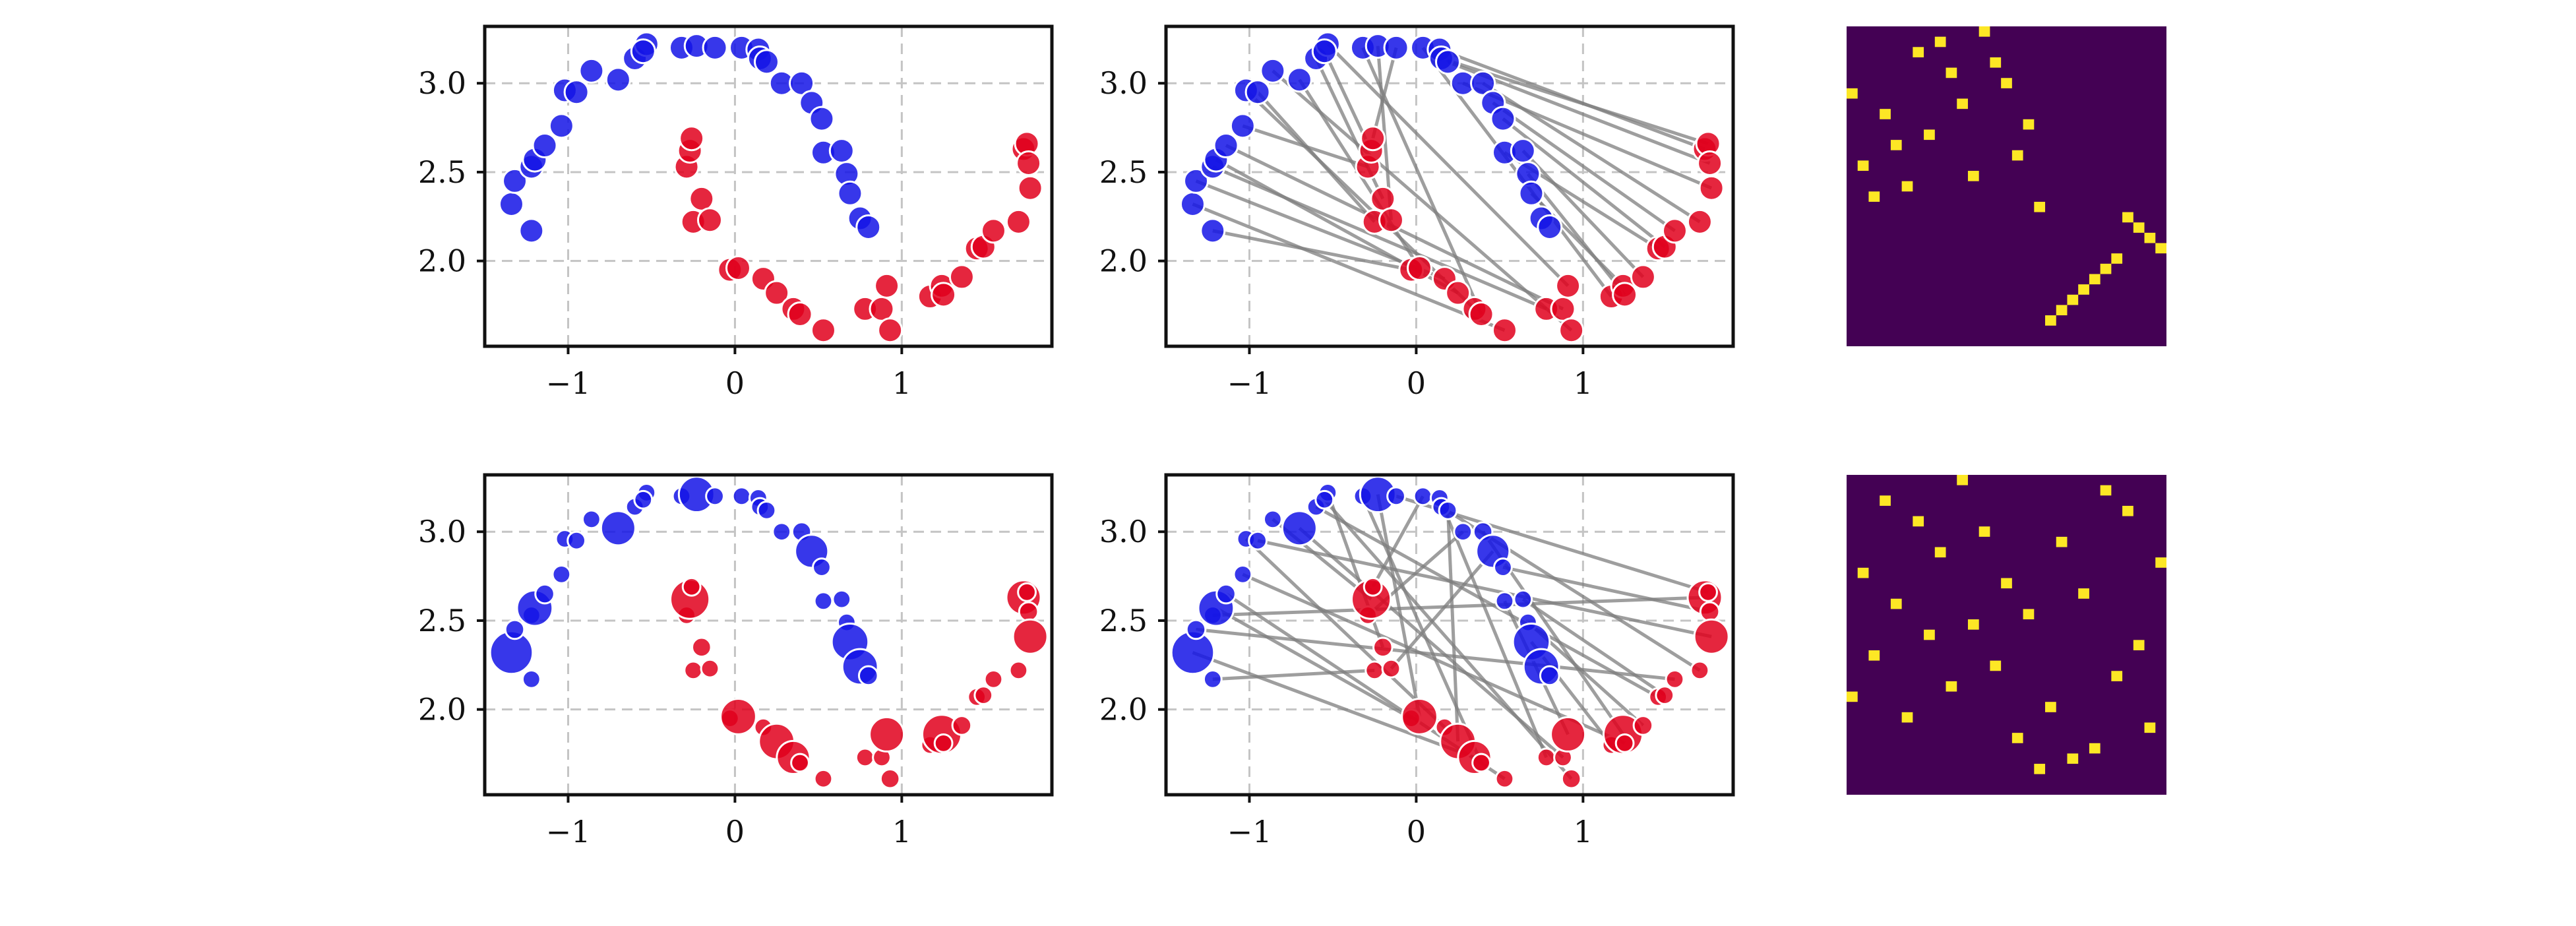  Describe the element at coordinates (736, 213) in the screenshot. I see `panel-row1-scatter: −1 0 1 2.0 2.5 3.0` at that location.